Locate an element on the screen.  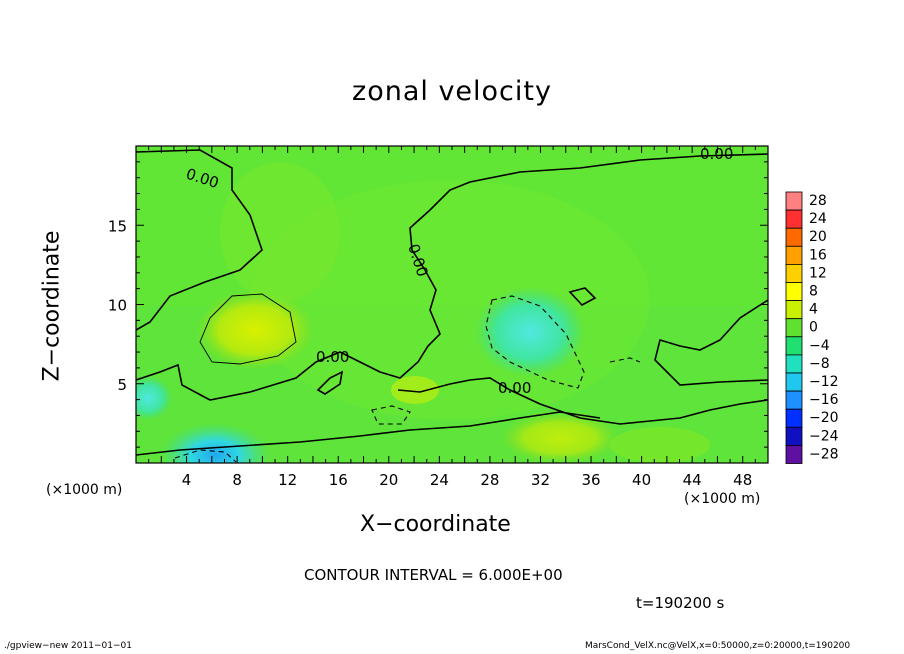
colorbar-label: −20 is located at coordinates (824, 418).